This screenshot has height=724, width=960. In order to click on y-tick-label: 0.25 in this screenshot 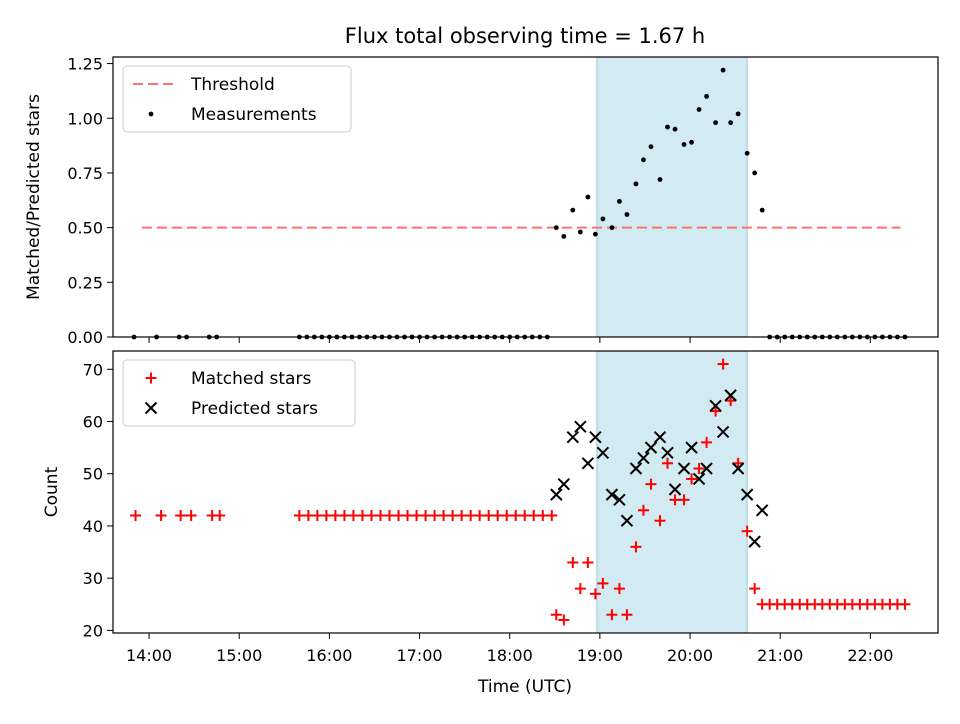, I will do `click(85, 282)`.